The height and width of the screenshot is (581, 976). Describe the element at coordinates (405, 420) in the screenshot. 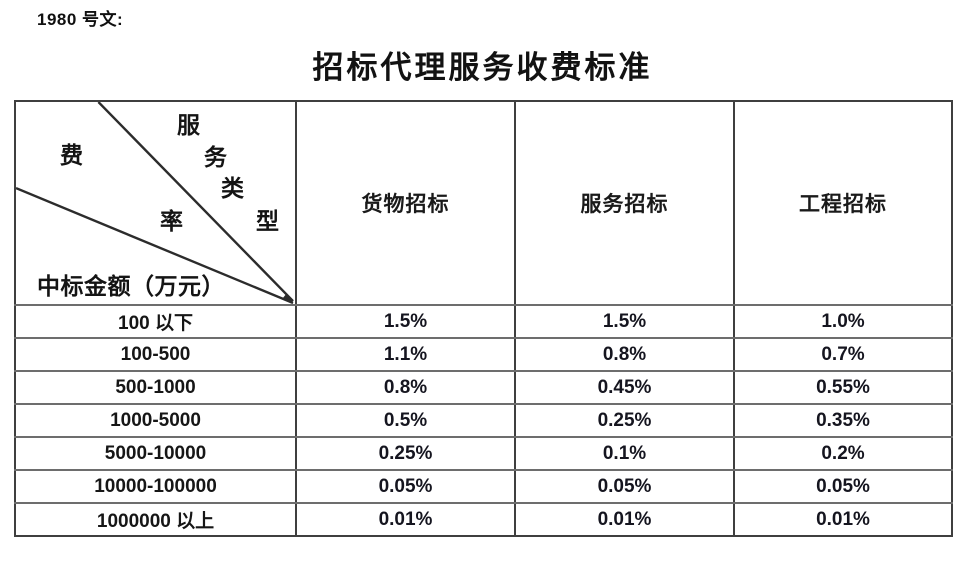

I see `goods-rate-cell: 0.5%` at that location.